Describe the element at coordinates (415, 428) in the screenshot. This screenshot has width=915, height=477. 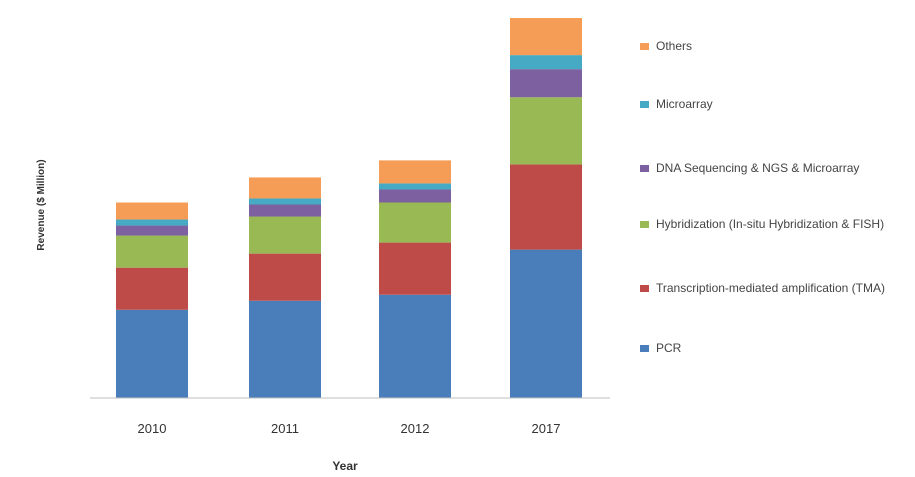
I see `x-tick-label: 2012` at that location.